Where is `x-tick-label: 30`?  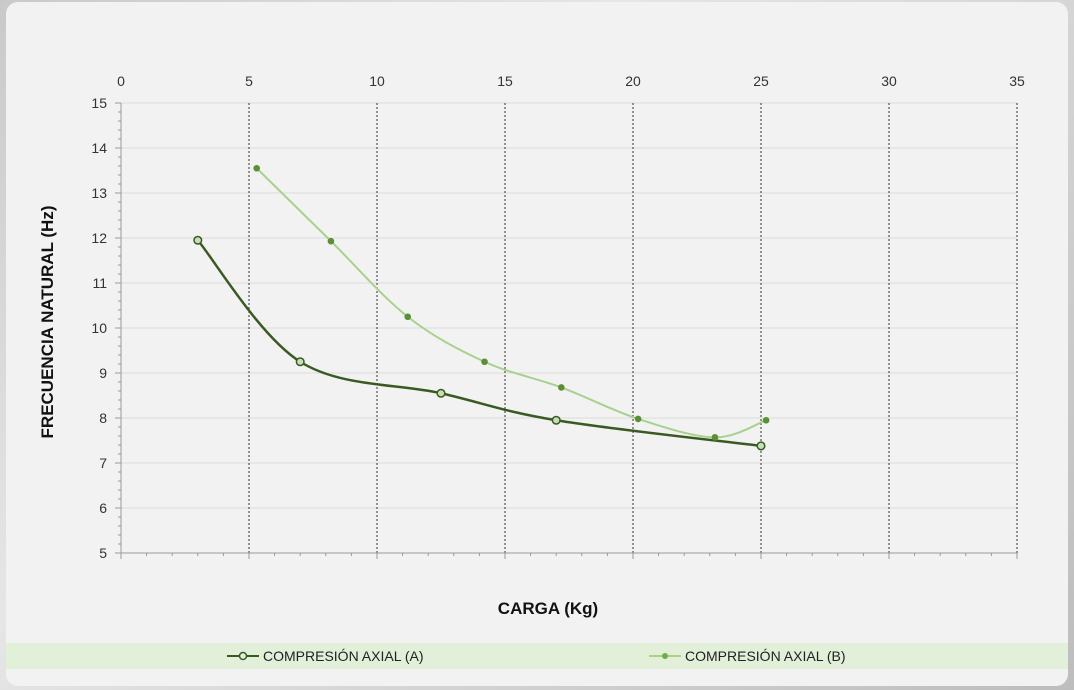
x-tick-label: 30 is located at coordinates (889, 81).